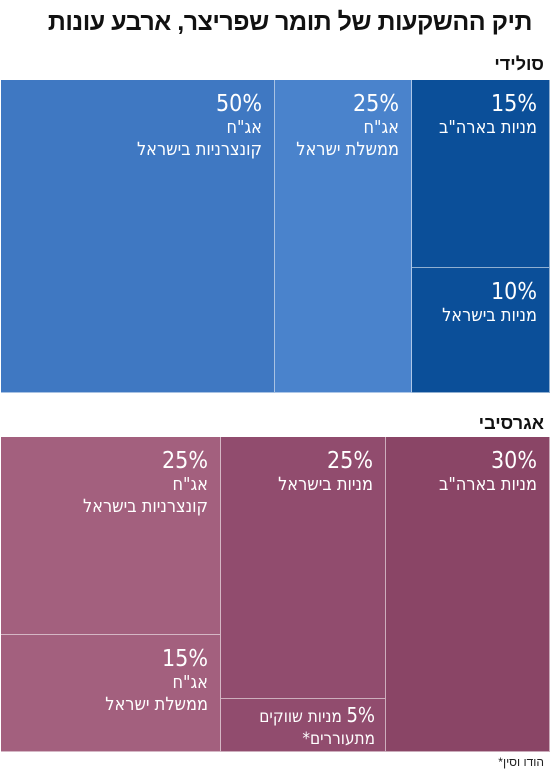  I want to click on tile-text: 25% אג"ח ממשלת ישראל, so click(347, 126).